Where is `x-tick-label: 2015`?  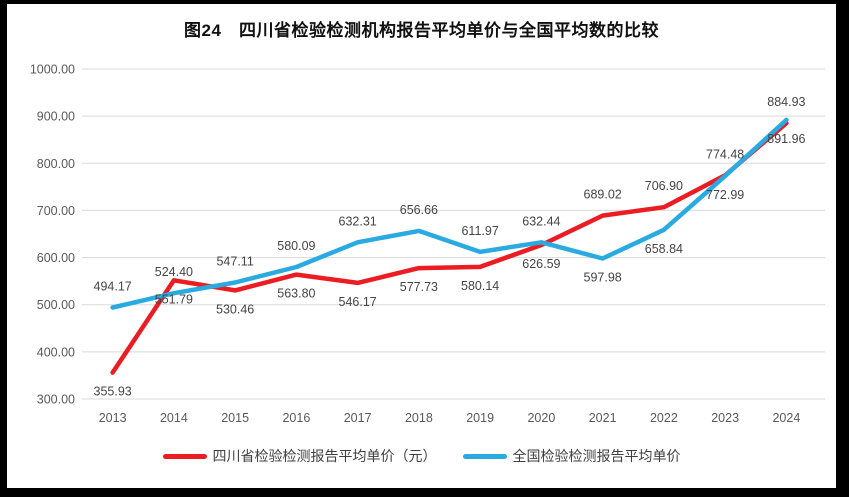
x-tick-label: 2015 is located at coordinates (235, 418).